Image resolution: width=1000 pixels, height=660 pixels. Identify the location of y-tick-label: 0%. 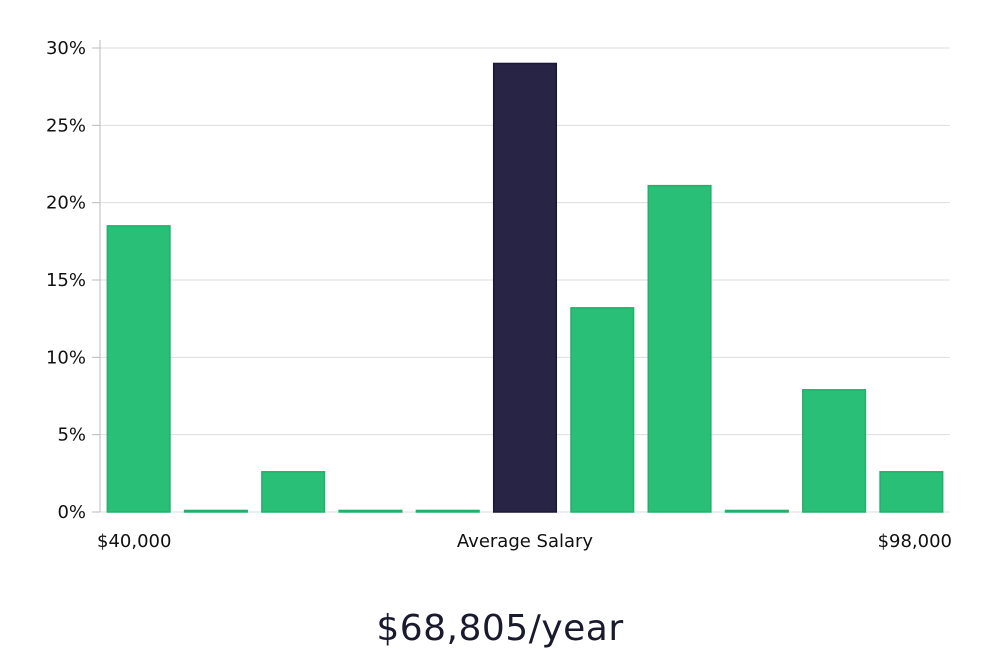
(71, 512).